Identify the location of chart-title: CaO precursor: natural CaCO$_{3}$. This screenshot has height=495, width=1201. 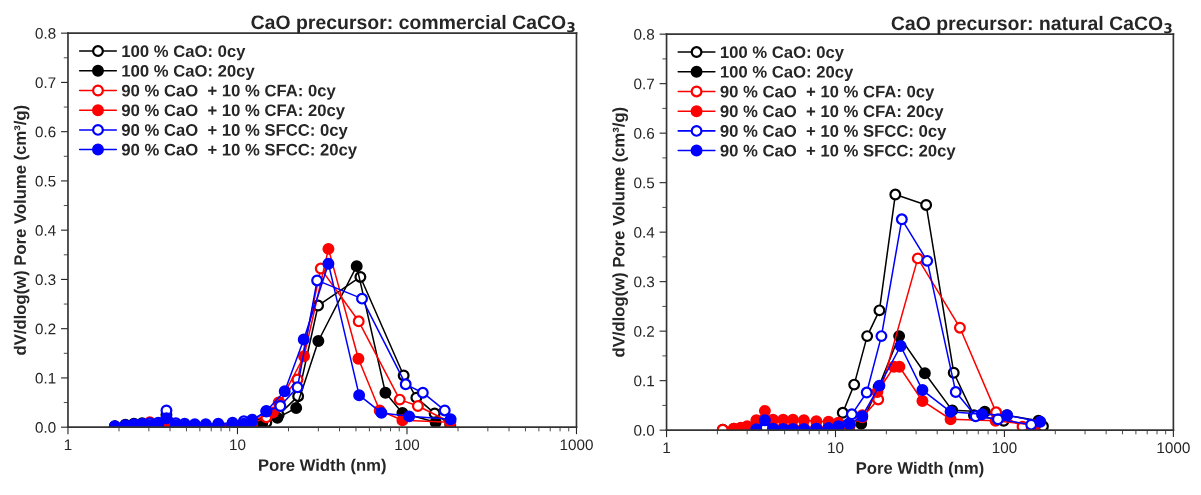
(1031, 24).